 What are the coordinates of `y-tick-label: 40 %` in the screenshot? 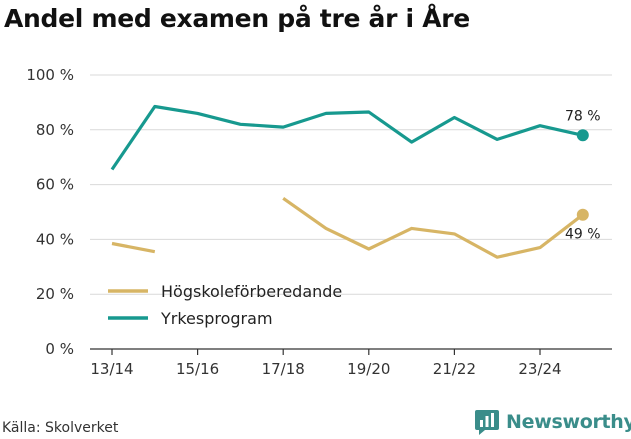 It's located at (55, 239).